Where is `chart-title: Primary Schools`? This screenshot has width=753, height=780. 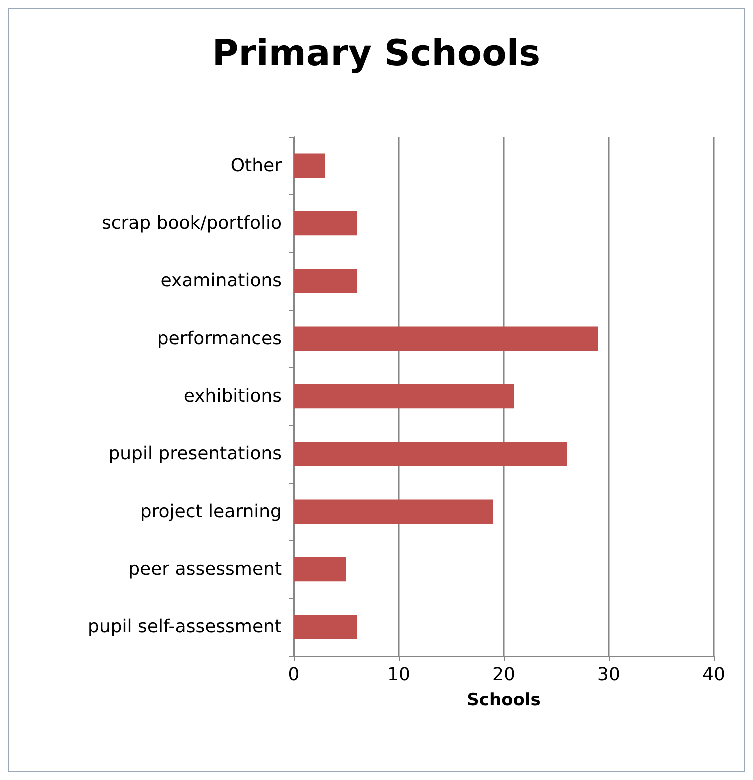 chart-title: Primary Schools is located at coordinates (376, 54).